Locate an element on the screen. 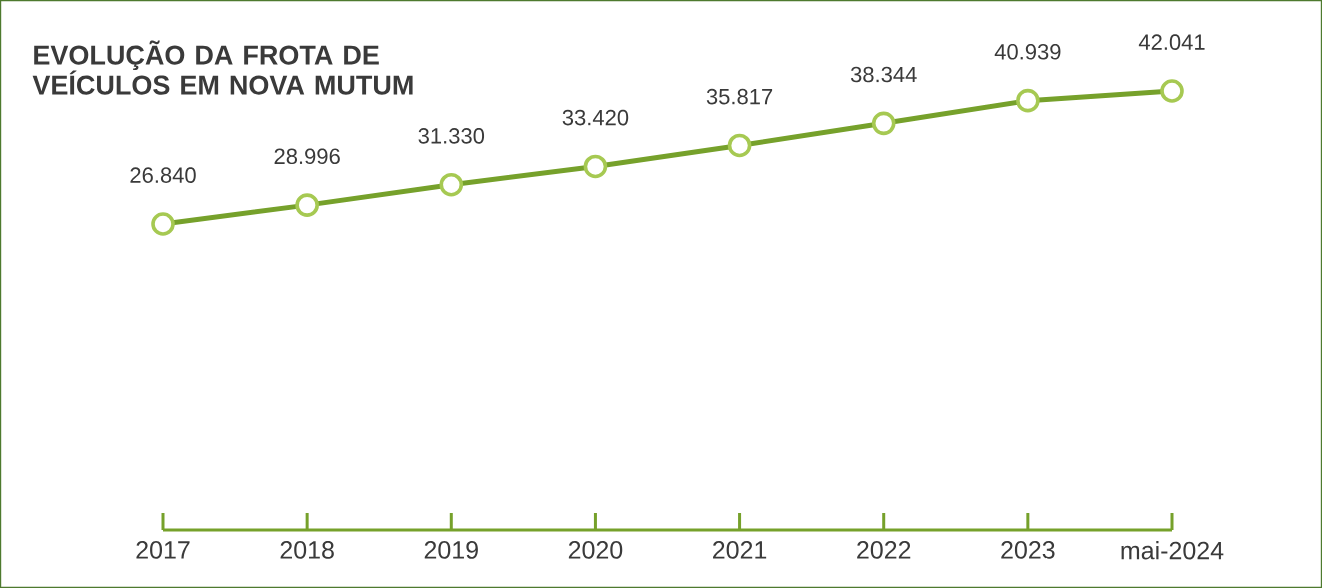 The height and width of the screenshot is (588, 1322). data-label: 33.420 is located at coordinates (595, 117).